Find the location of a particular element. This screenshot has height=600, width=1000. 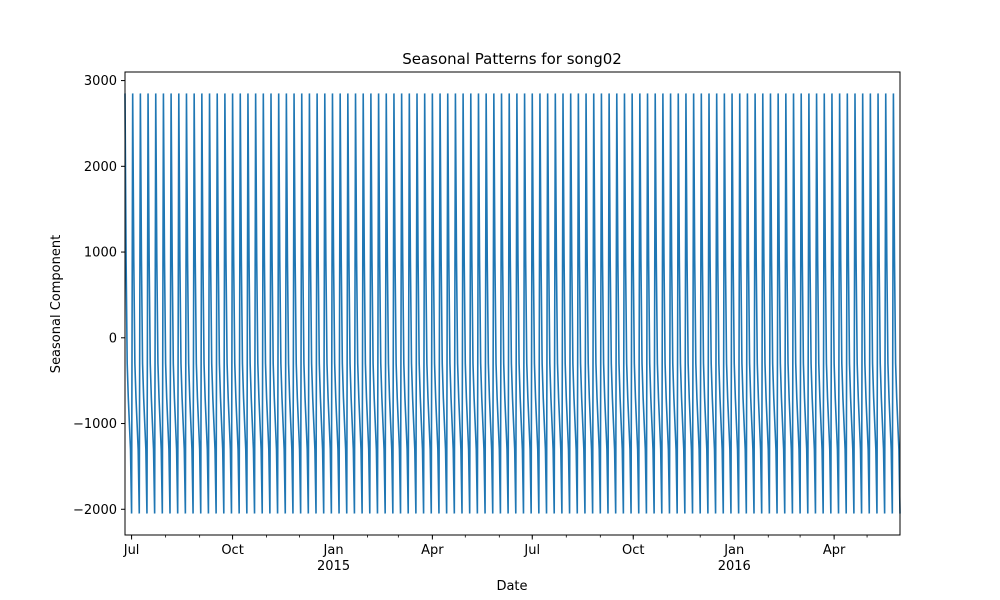

y-tick-label: 0 is located at coordinates (113, 338).